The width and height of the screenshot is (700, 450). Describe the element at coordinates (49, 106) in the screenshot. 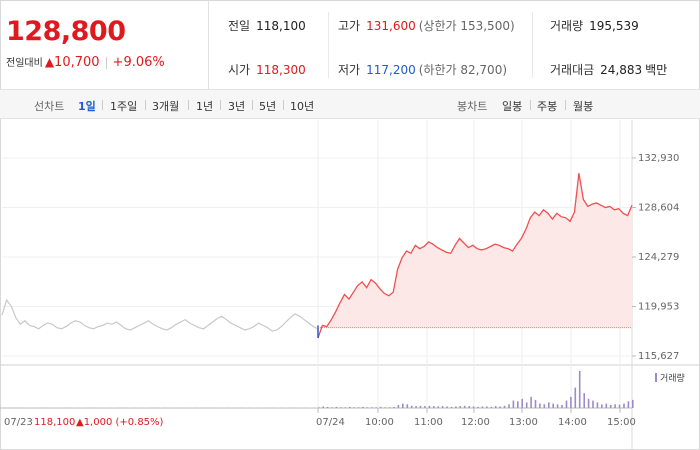

I see `line-chart-label: 선차트` at that location.